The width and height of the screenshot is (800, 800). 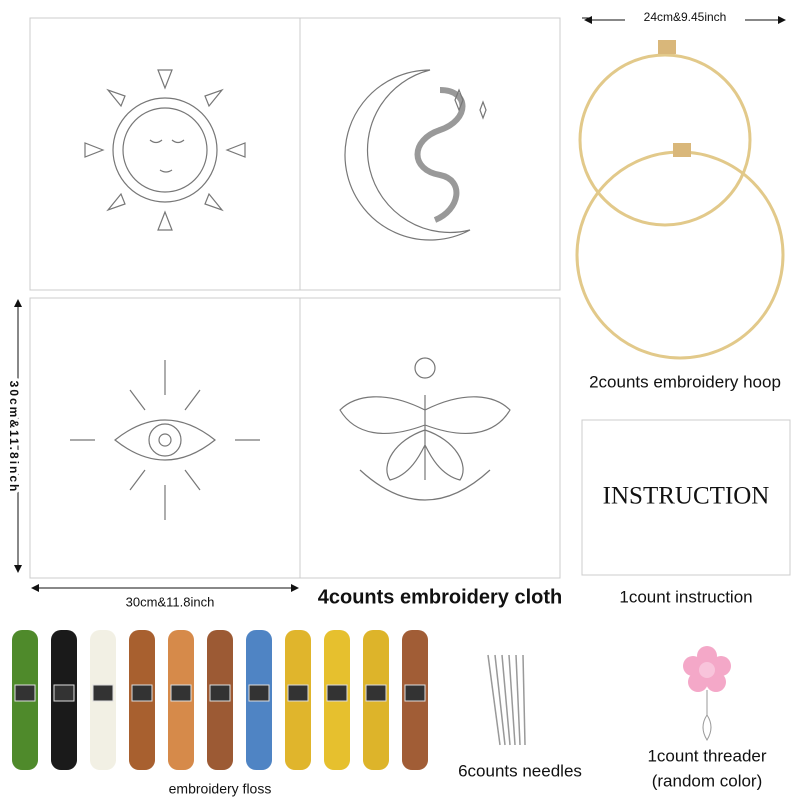 I want to click on cloth-caption: 4counts embroidery cloth, so click(x=440, y=597).